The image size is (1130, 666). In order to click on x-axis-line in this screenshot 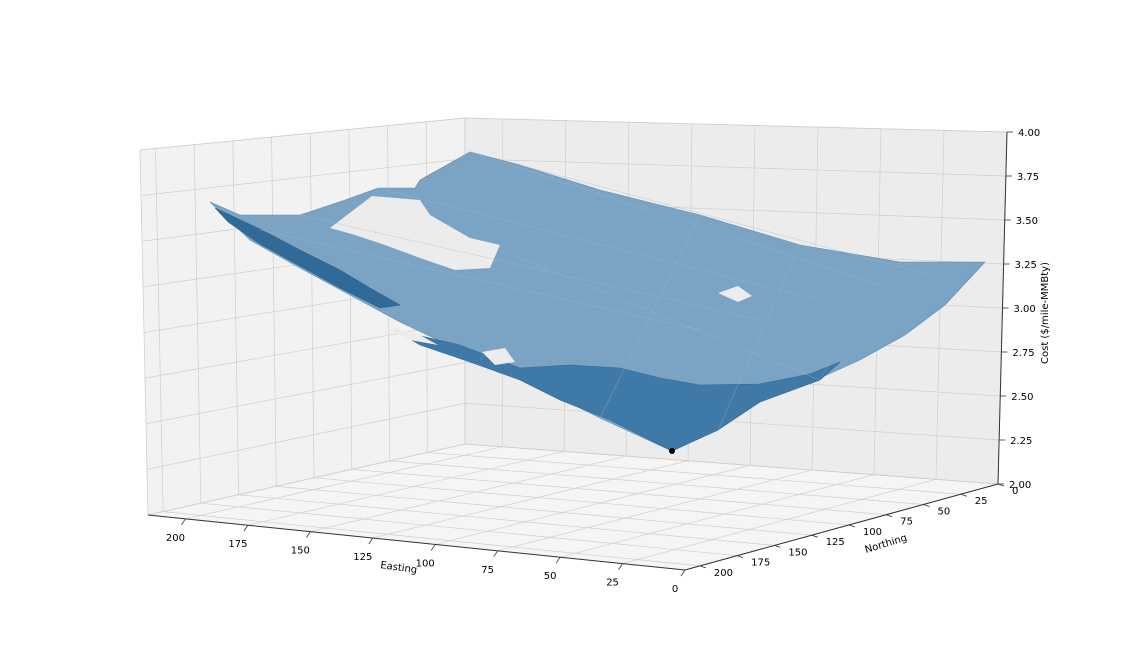, I will do `click(416, 542)`.